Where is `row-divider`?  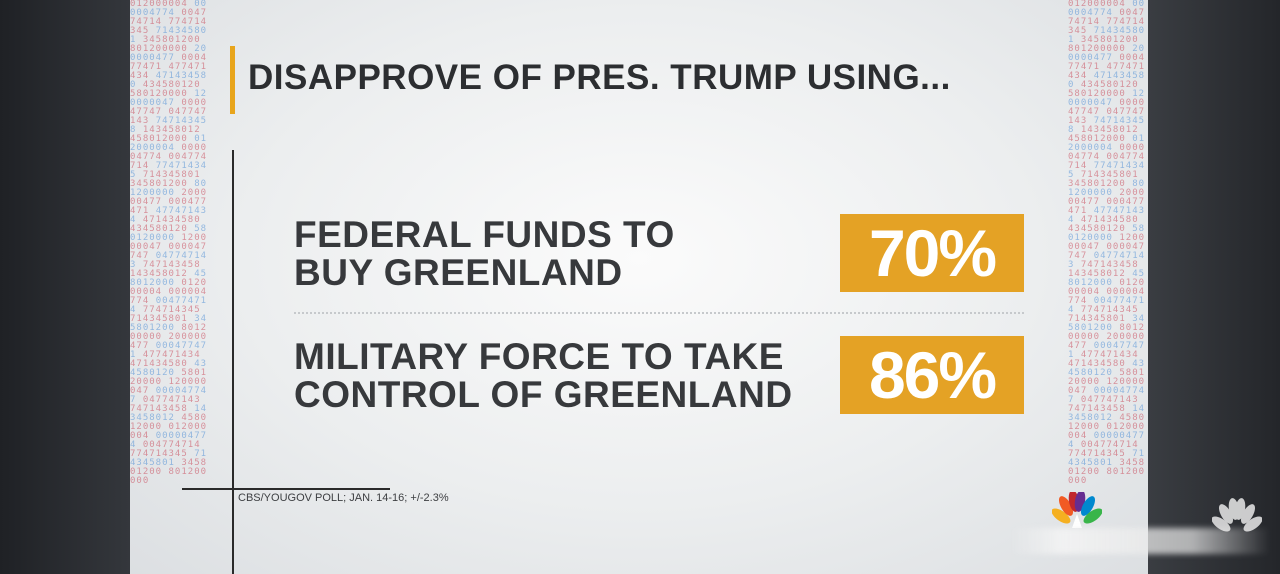
row-divider is located at coordinates (659, 313).